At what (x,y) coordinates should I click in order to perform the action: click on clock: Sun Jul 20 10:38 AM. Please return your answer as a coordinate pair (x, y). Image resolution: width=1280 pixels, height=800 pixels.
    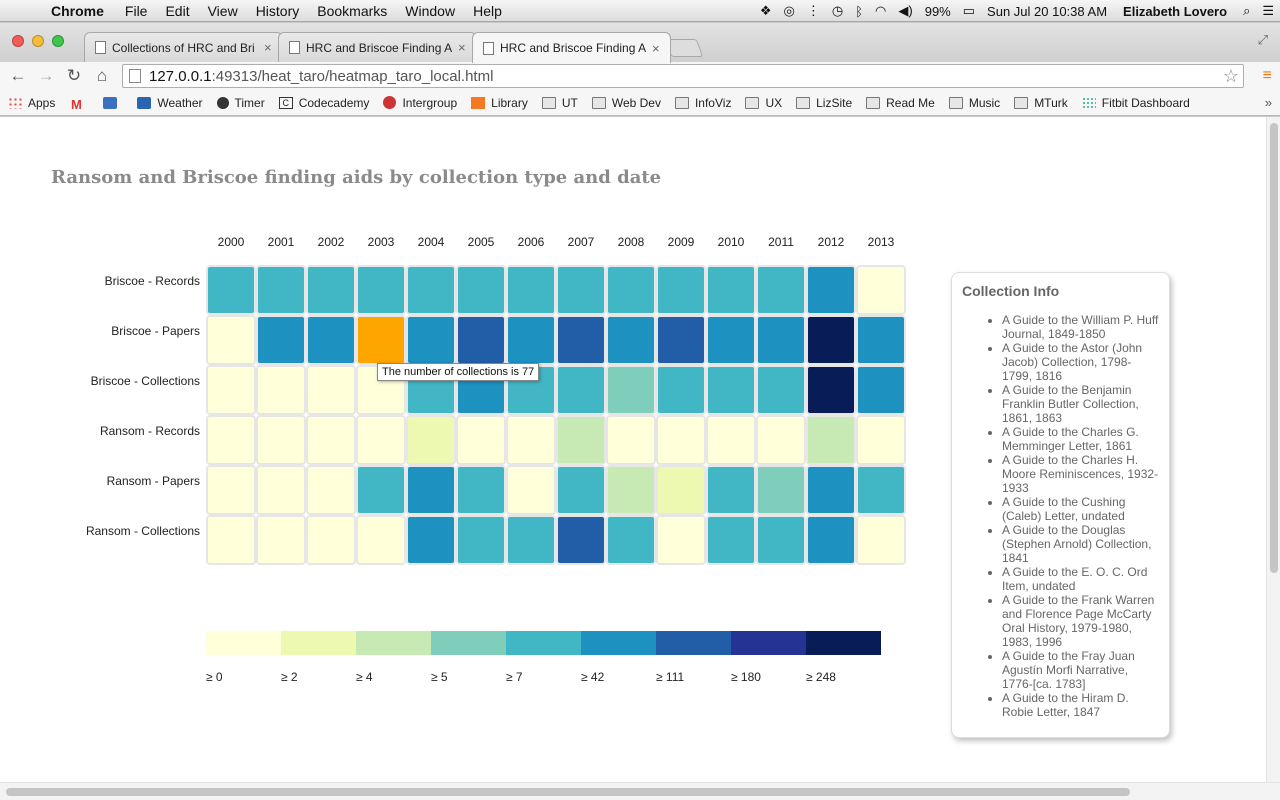
    Looking at the image, I should click on (1047, 11).